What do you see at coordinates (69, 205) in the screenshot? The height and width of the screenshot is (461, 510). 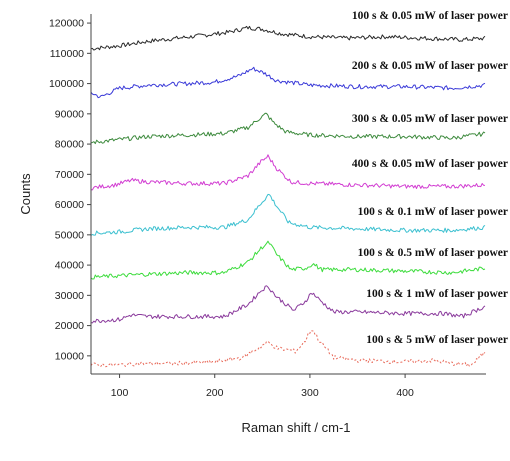 I see `y-tick-label: 60000` at bounding box center [69, 205].